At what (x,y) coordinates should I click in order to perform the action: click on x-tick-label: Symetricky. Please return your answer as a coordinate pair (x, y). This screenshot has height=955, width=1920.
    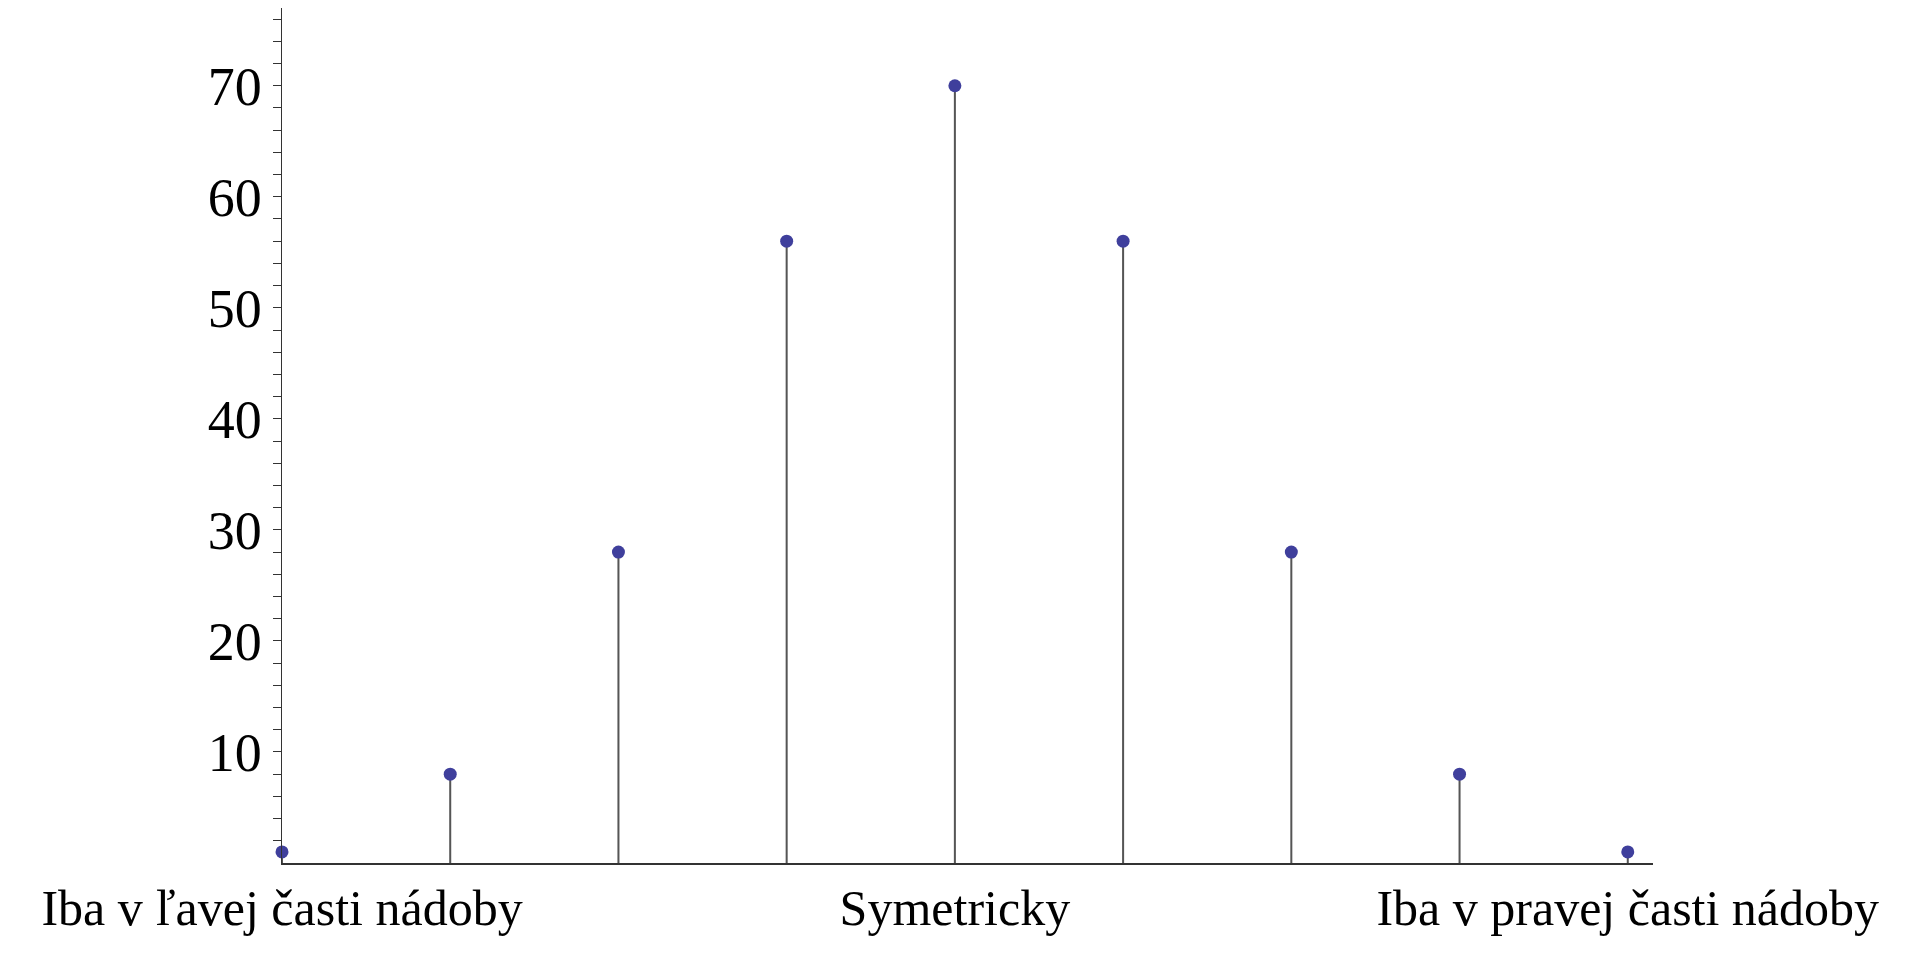
    Looking at the image, I should click on (955, 907).